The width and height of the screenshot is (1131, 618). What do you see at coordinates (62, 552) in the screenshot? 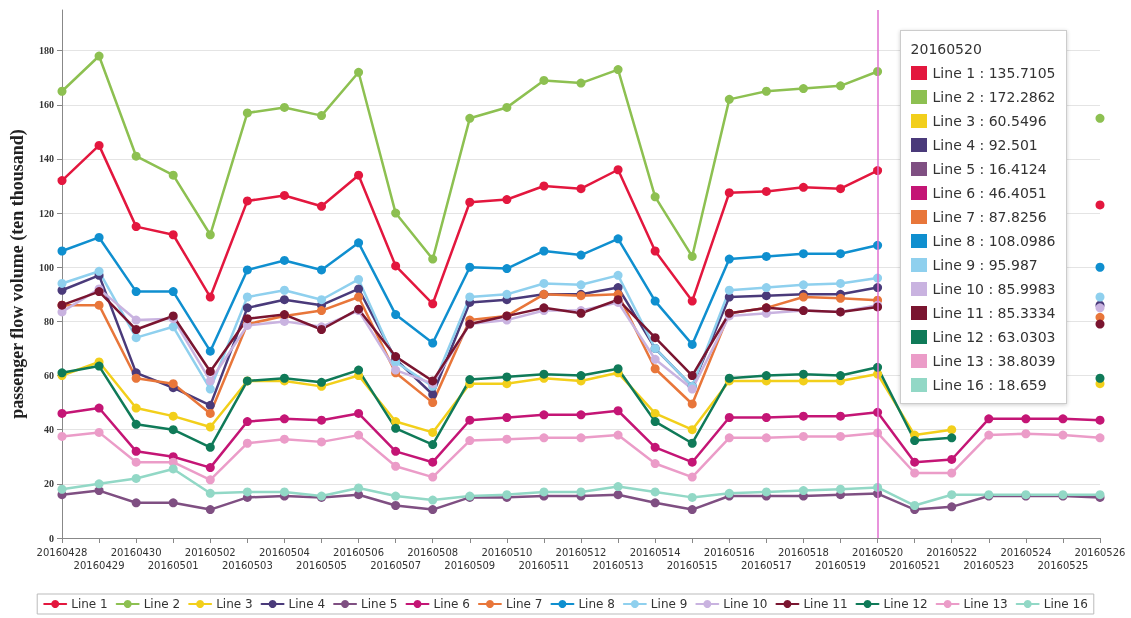
I see `x-tick-label: 20160428` at bounding box center [62, 552].